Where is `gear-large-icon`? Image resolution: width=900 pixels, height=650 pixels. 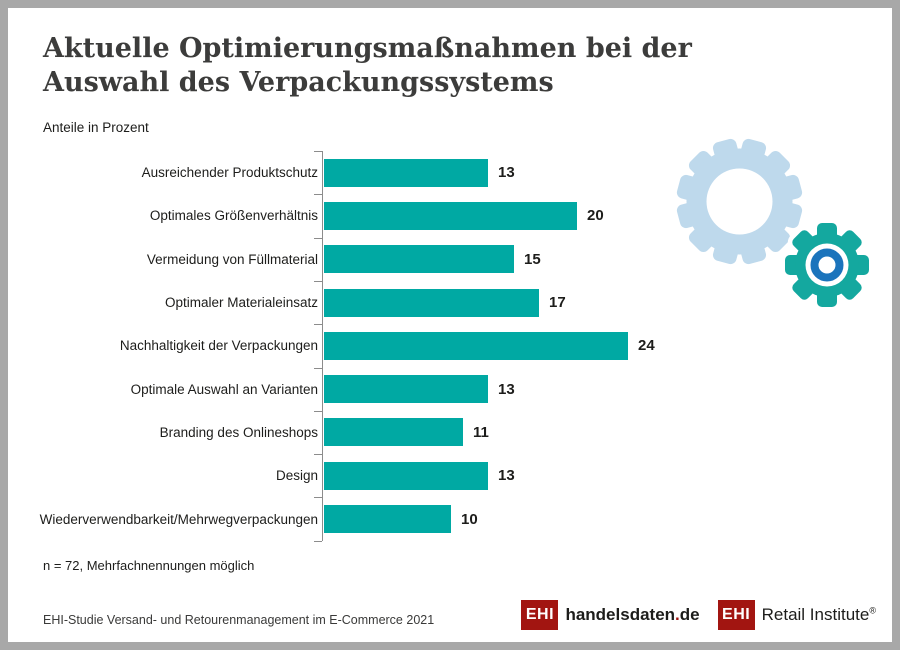 gear-large-icon is located at coordinates (739, 201).